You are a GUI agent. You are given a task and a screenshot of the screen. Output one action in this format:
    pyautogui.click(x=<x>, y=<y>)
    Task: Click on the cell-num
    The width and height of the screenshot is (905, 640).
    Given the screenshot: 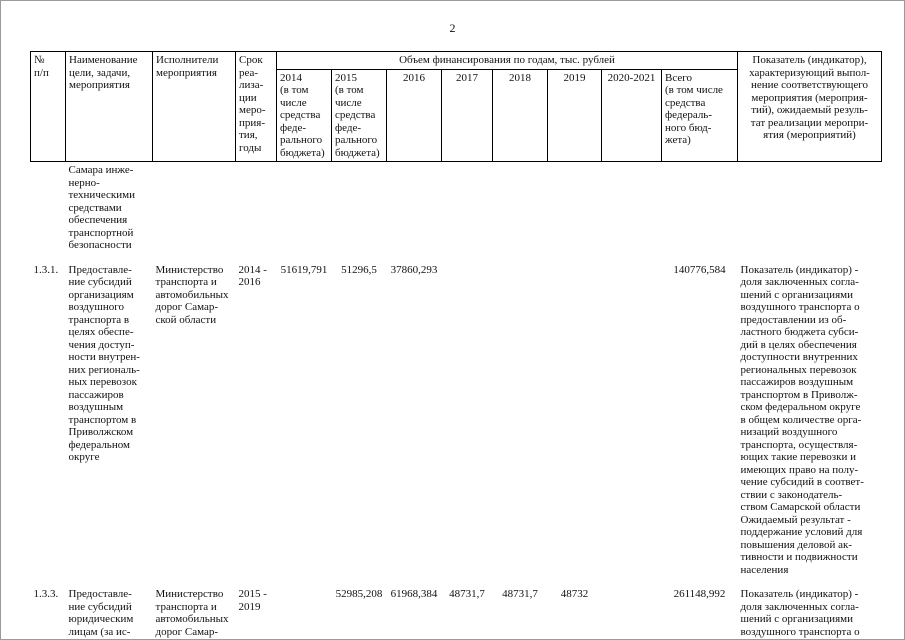 What is the action you would take?
    pyautogui.click(x=48, y=212)
    